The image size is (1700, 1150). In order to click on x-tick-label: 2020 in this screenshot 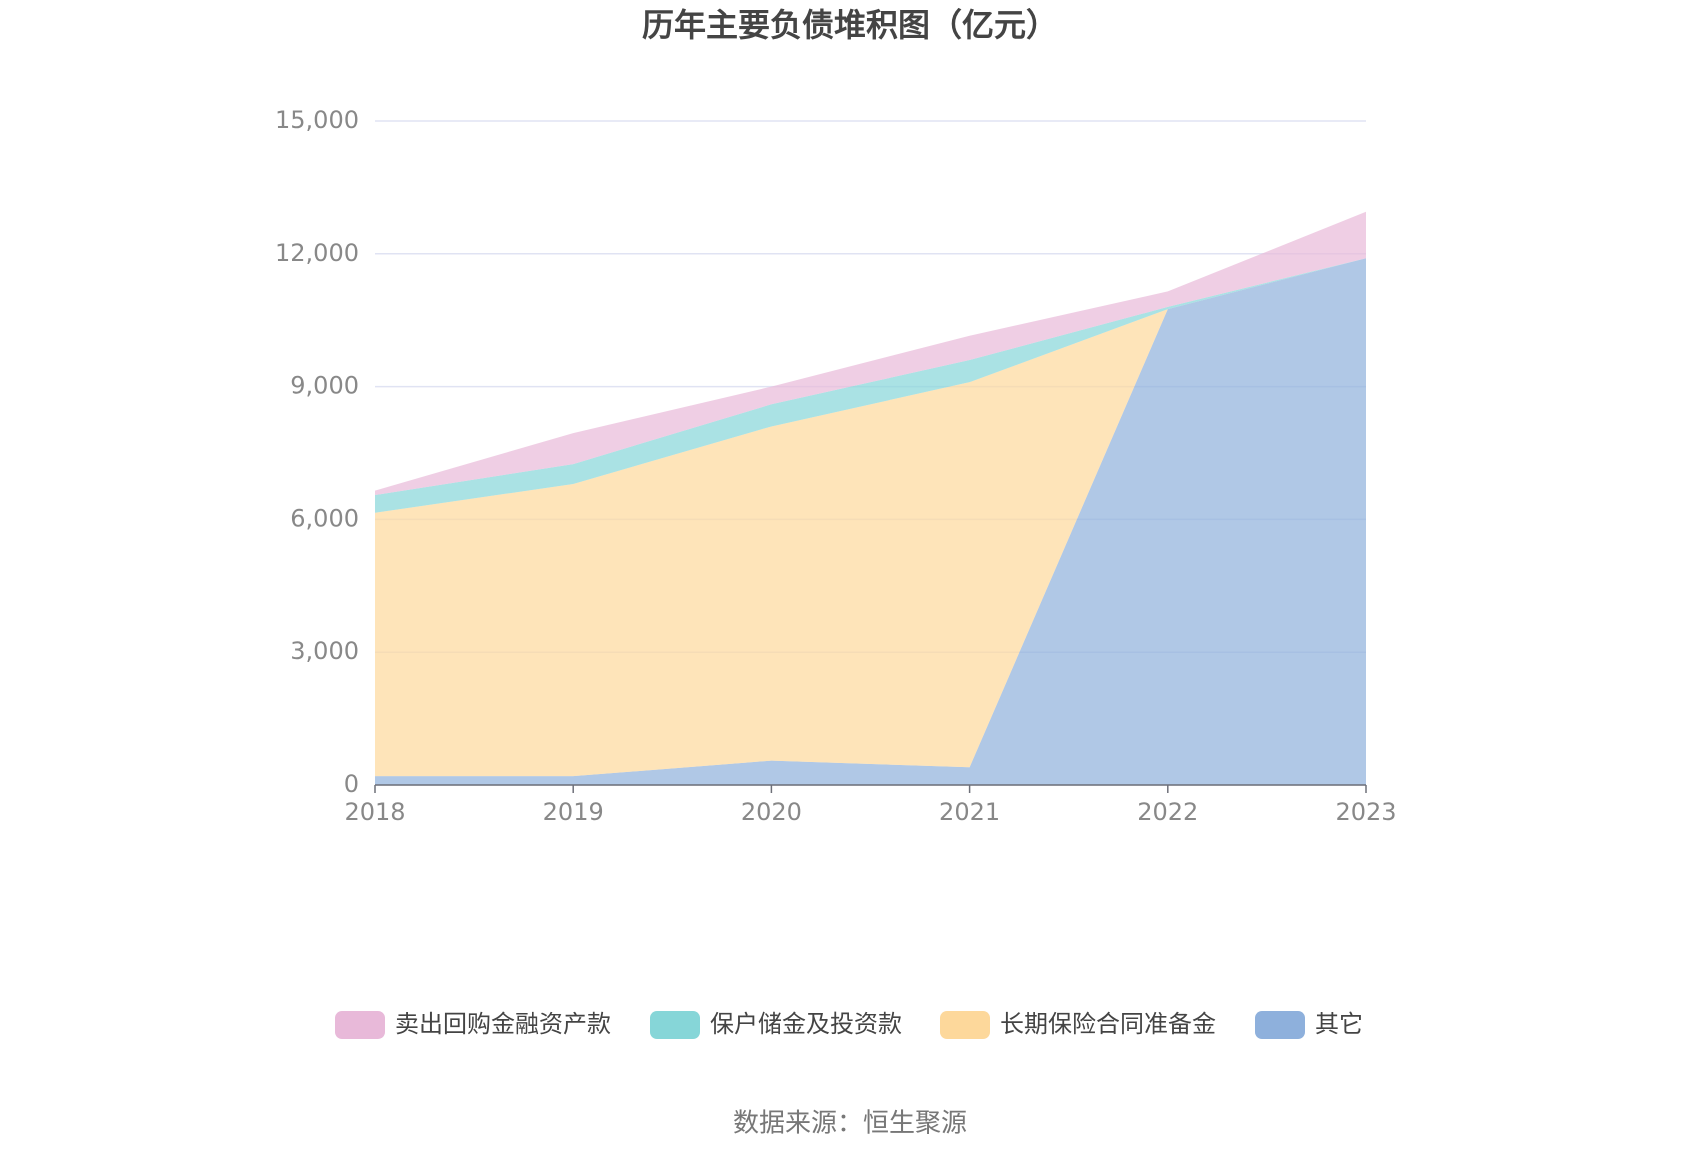, I will do `click(771, 812)`.